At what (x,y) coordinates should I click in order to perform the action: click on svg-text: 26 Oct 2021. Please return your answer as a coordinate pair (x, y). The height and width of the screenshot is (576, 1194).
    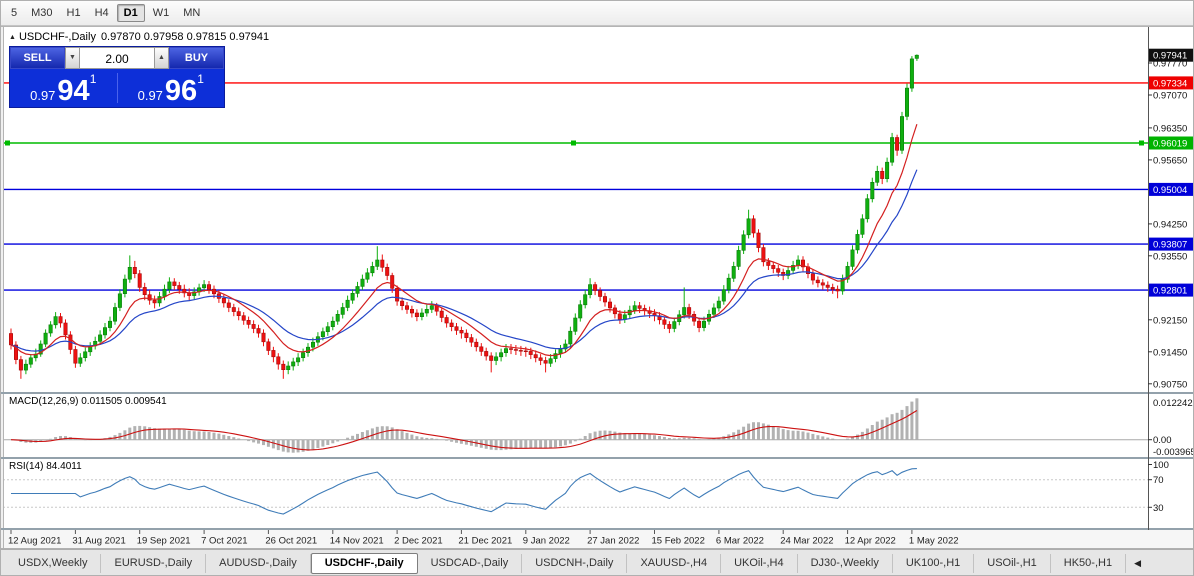
    Looking at the image, I should click on (291, 541).